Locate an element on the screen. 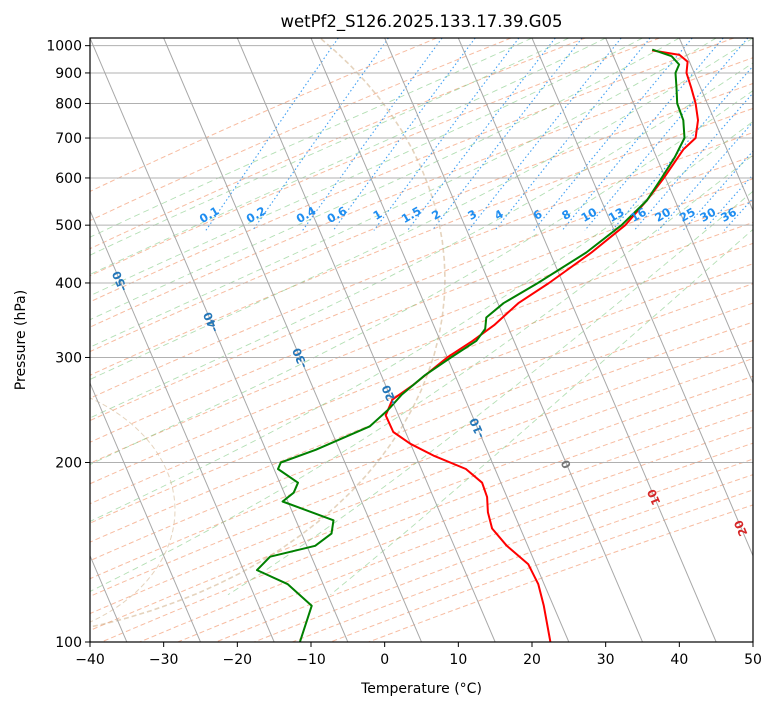 Image resolution: width=775 pixels, height=708 pixels. mixing-ratio-label: 30 is located at coordinates (707, 215).